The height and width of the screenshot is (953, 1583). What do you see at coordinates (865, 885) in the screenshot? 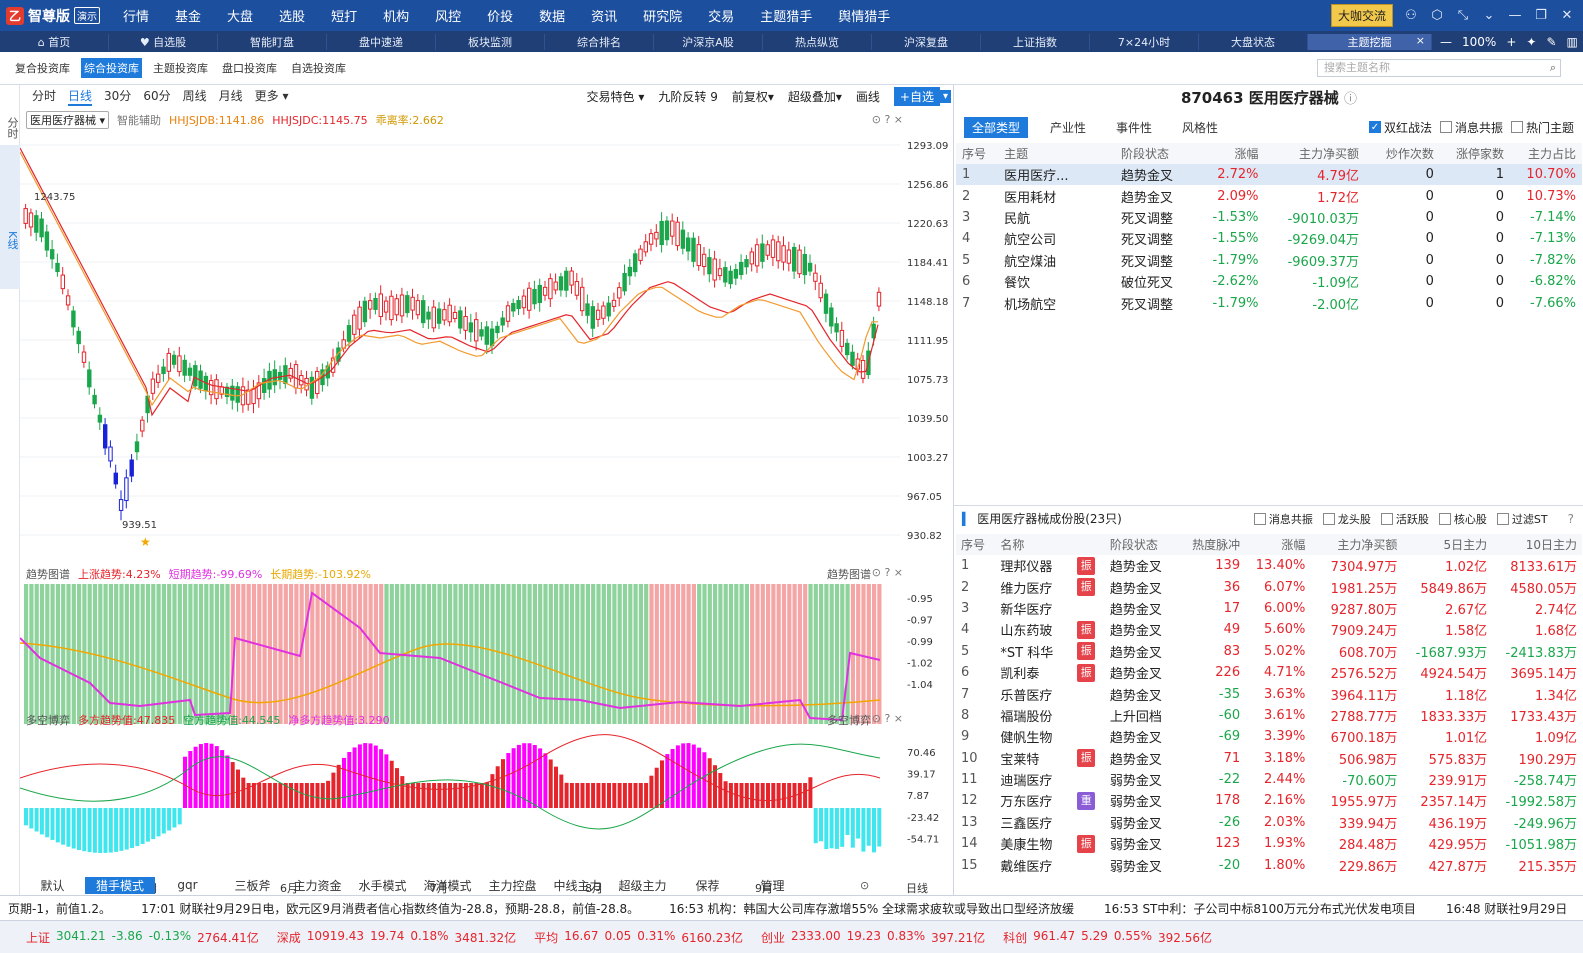
I see `expand-icon: ⊙` at bounding box center [865, 885].